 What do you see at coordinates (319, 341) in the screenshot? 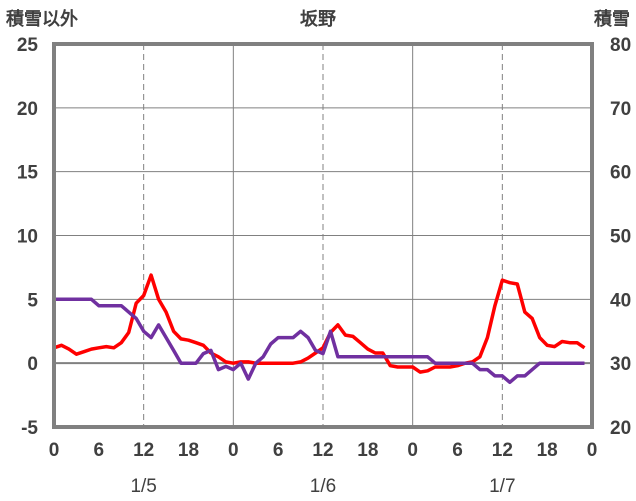
I see `series-line-right-axis` at bounding box center [319, 341].